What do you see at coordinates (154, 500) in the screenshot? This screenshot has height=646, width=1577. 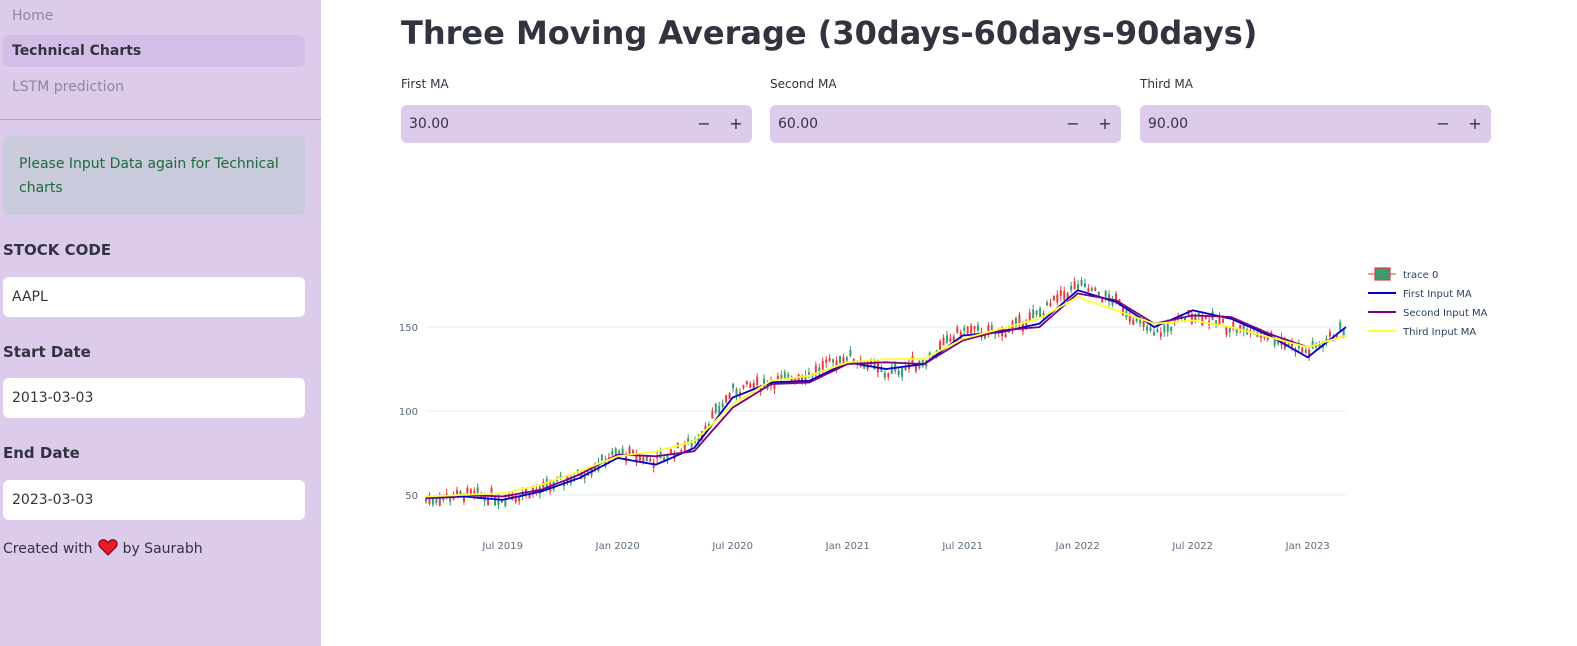 I see `end-date-input` at bounding box center [154, 500].